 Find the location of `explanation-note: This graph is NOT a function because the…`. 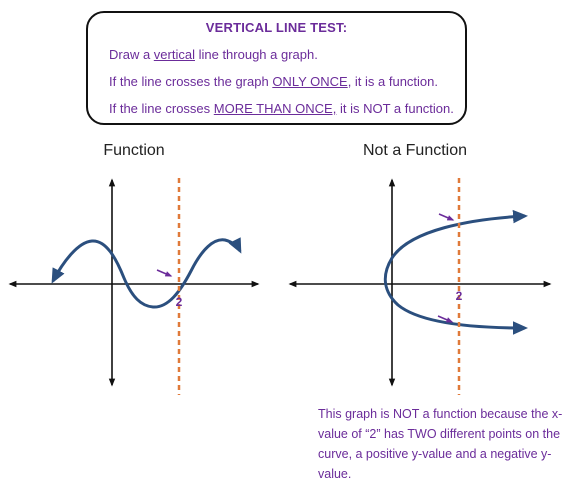

explanation-note: This graph is NOT a function because the… is located at coordinates (440, 444).